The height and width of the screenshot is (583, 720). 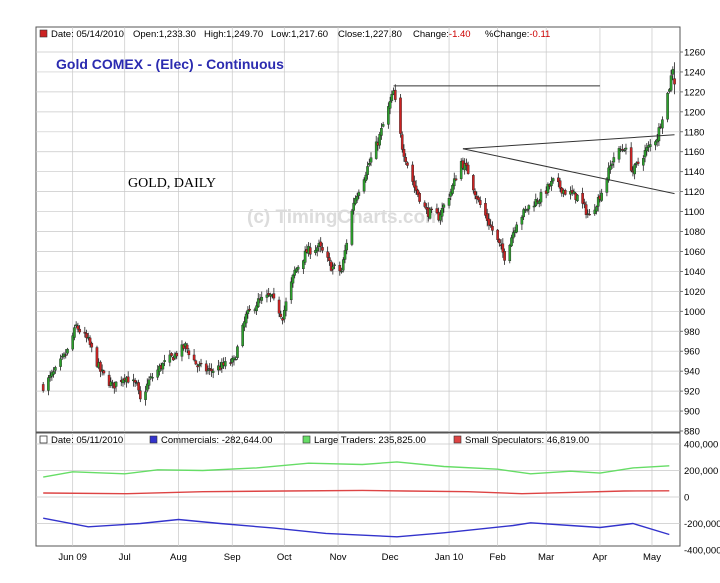 What do you see at coordinates (460, 34) in the screenshot?
I see `header-change-value: -1.40` at bounding box center [460, 34].